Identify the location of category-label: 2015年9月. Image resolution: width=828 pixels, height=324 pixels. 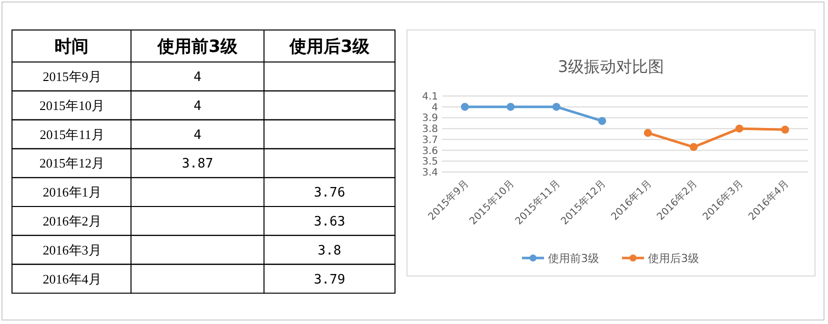
(72, 76).